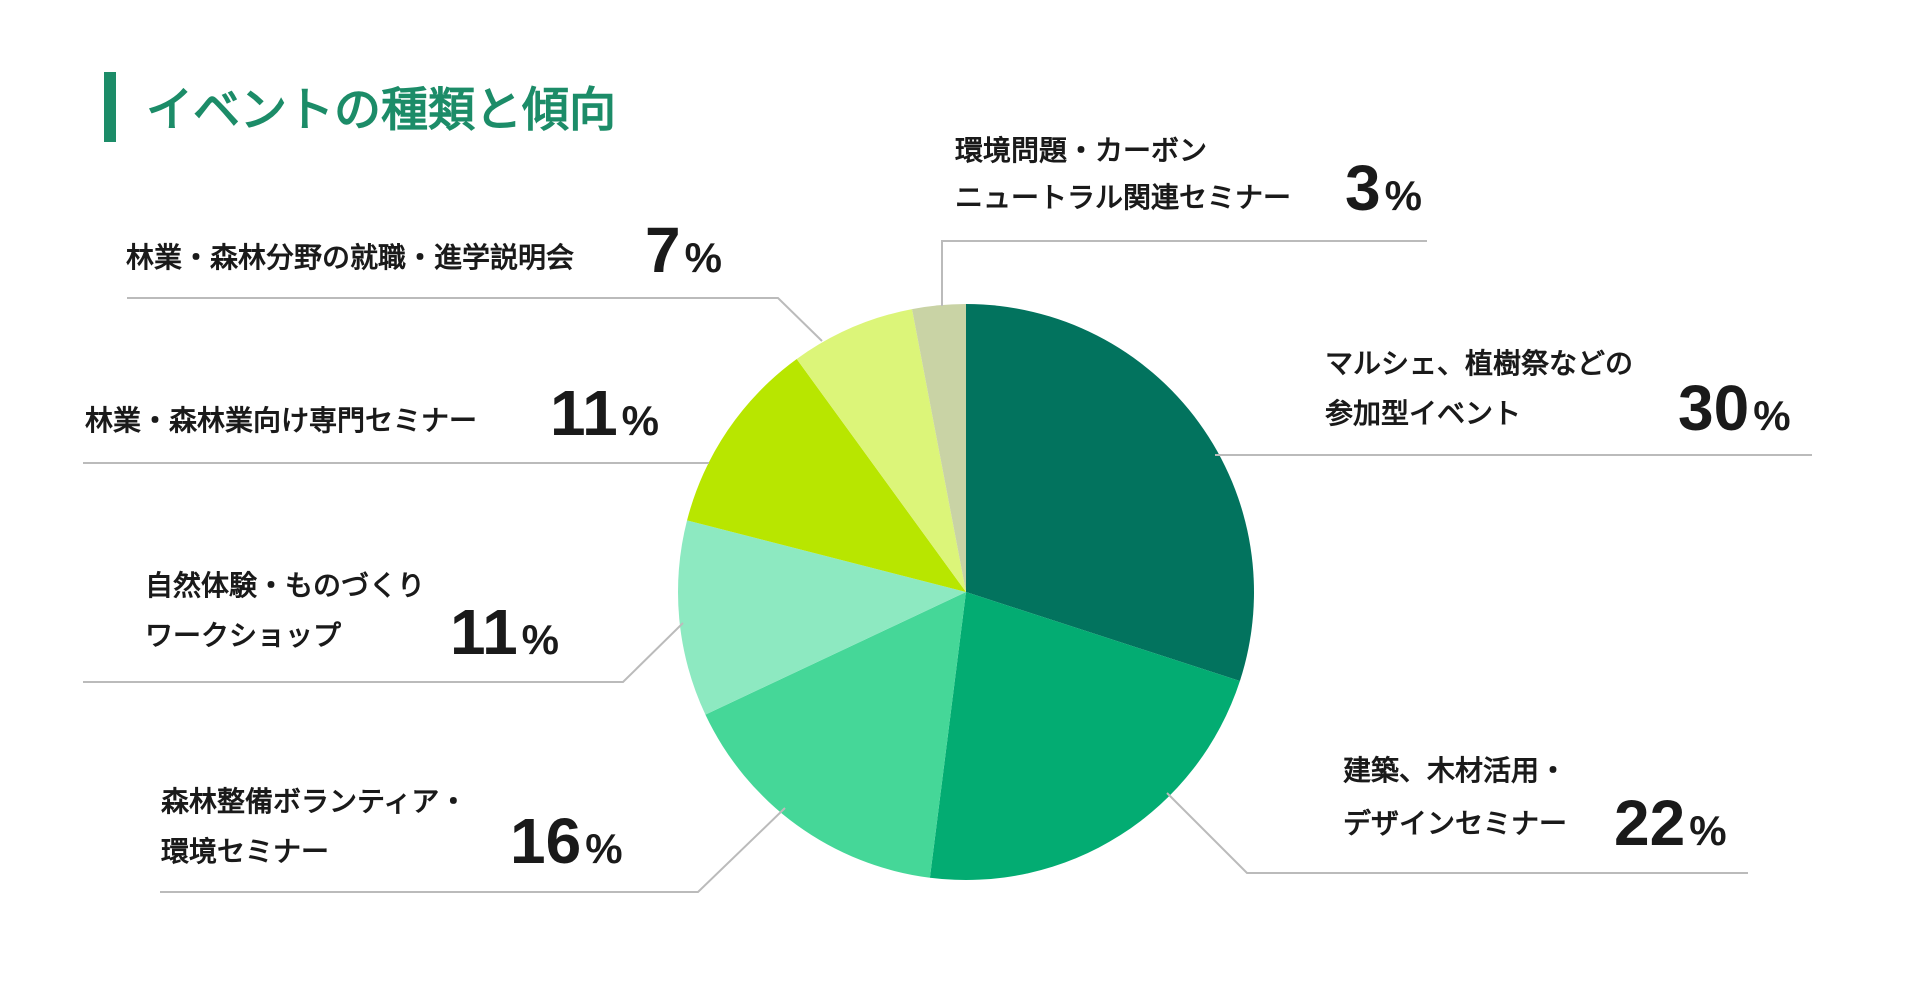 This screenshot has width=1920, height=984. What do you see at coordinates (314, 801) in the screenshot?
I see `slice-label: 森林整備ボランティア・` at bounding box center [314, 801].